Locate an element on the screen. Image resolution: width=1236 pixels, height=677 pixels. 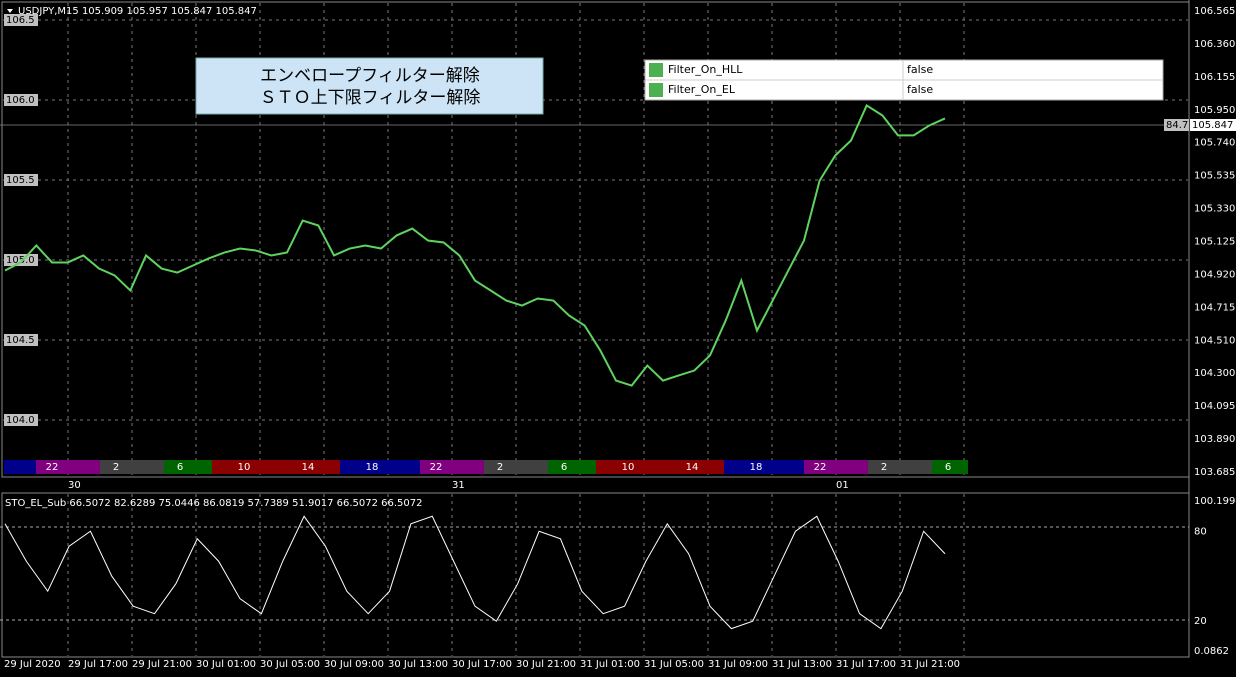
current-price: 105.847 is located at coordinates (1212, 125).